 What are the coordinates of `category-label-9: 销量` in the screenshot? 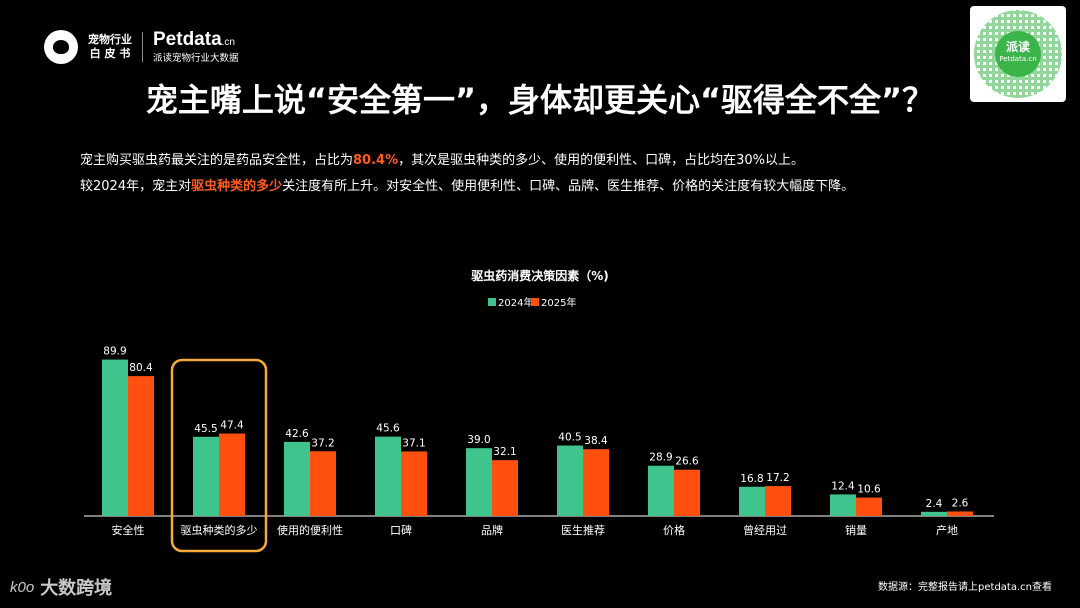 It's located at (856, 530).